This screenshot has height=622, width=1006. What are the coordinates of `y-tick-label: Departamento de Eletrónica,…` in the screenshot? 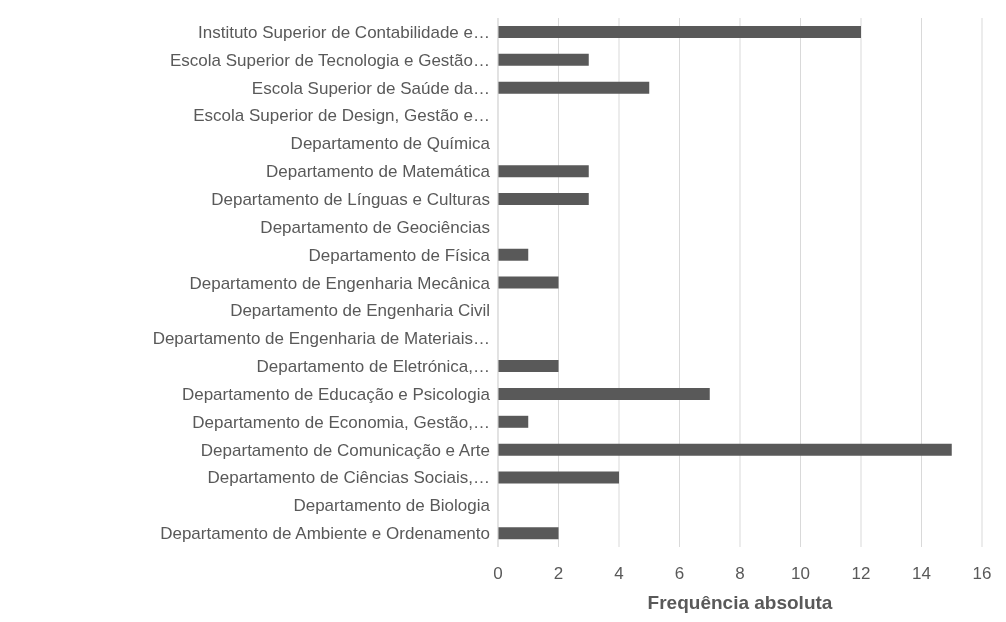 It's located at (373, 367).